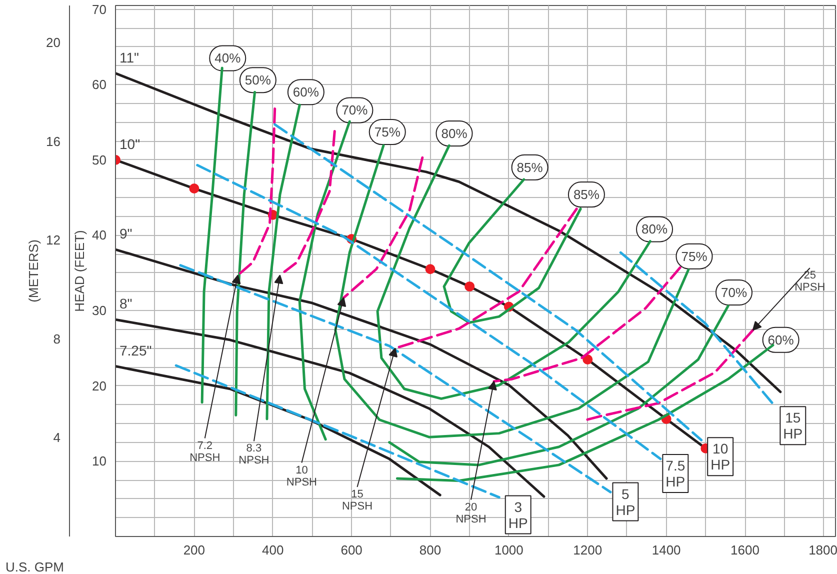  I want to click on annotation: 50%, so click(258, 80).